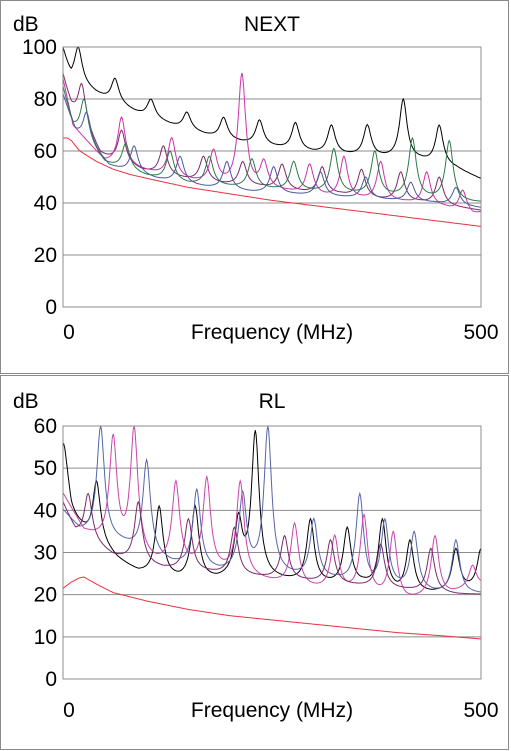  I want to click on y-tick-label: 10, so click(45, 637).